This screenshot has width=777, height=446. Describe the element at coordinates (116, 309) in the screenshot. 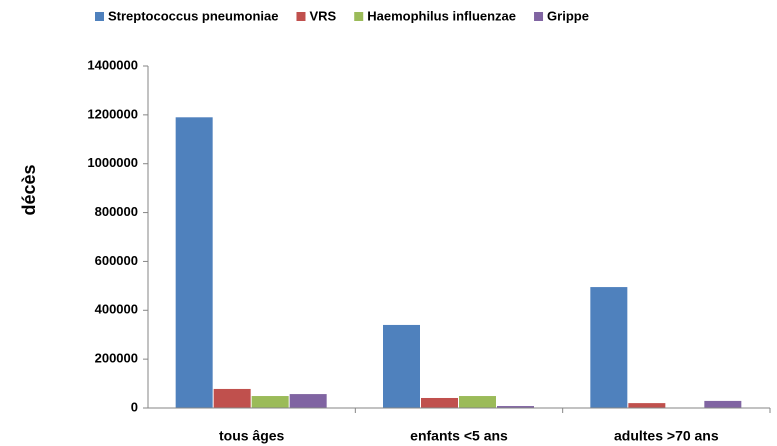

I see `y-tick-label: 400000` at that location.